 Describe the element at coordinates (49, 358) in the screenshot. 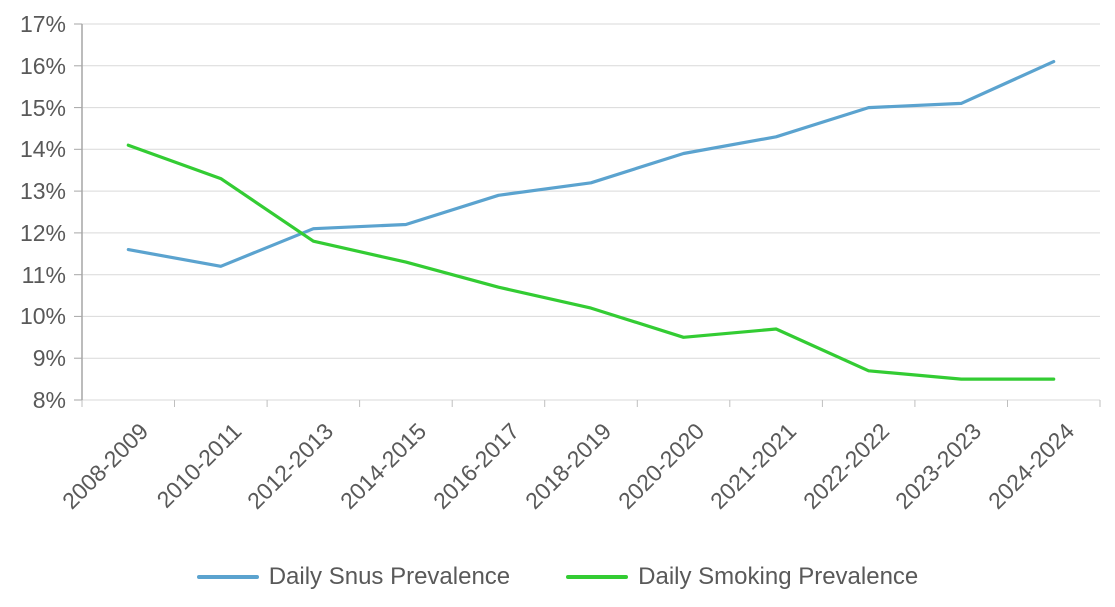

I see `y-axis-label: 9%` at that location.